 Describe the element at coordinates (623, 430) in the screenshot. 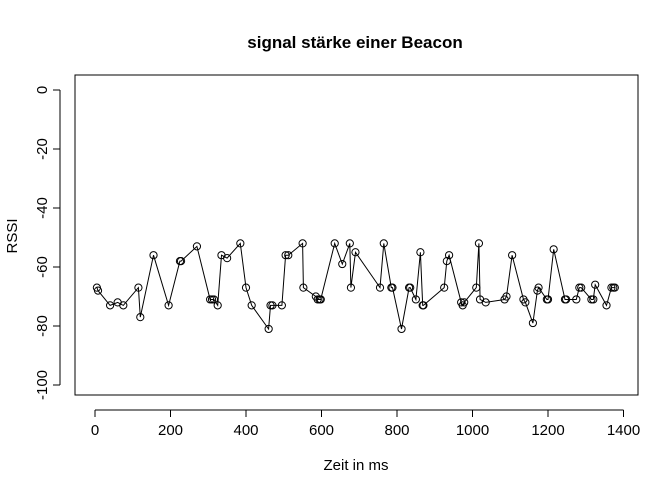

I see `x-tick-label: 1400` at that location.